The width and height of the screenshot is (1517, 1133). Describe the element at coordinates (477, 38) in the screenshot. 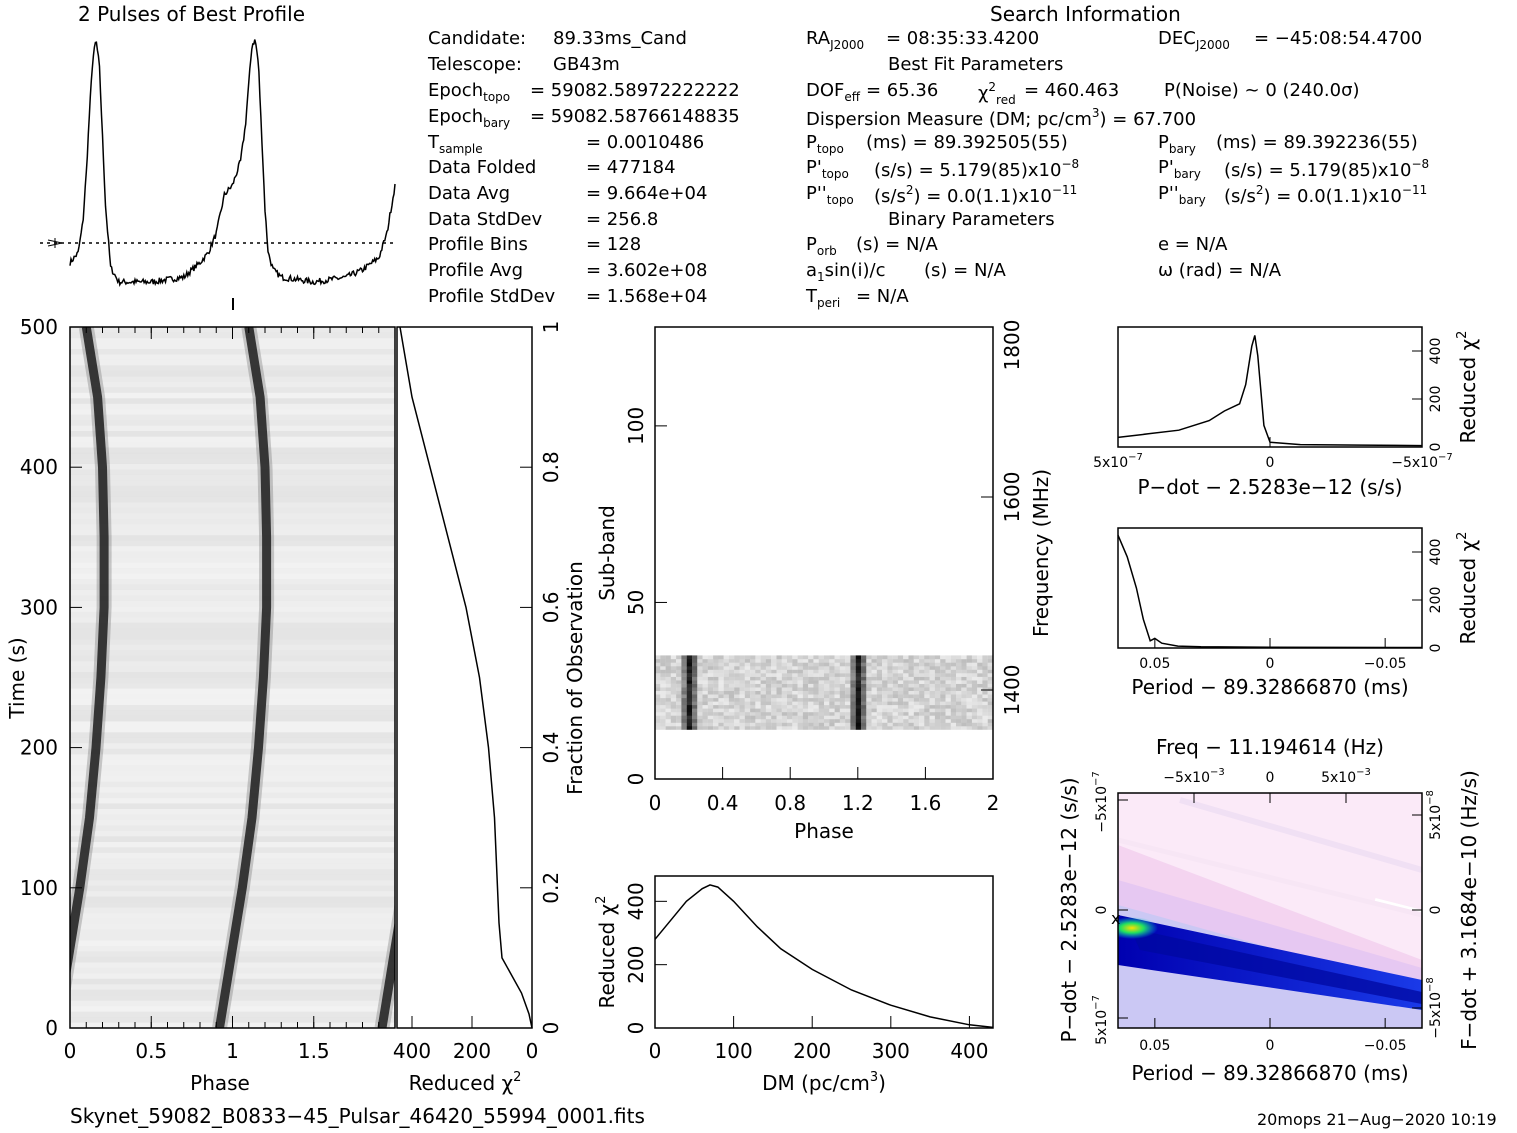

I see `candidate-label: Candidate:` at that location.